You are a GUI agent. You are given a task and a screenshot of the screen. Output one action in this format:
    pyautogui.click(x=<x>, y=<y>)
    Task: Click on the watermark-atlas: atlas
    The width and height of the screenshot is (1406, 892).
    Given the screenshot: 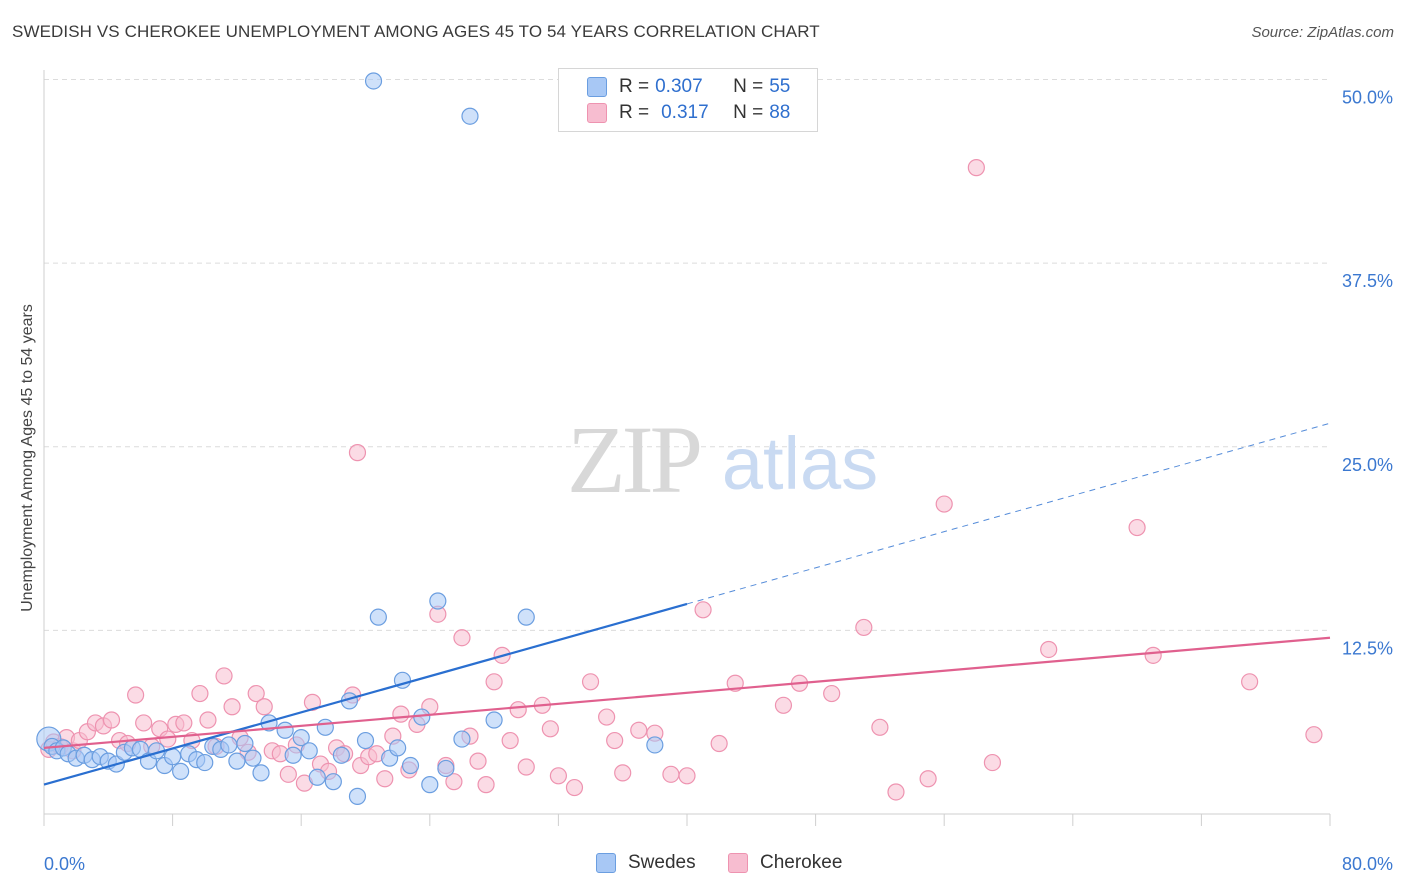 What is the action you would take?
    pyautogui.click(x=800, y=463)
    